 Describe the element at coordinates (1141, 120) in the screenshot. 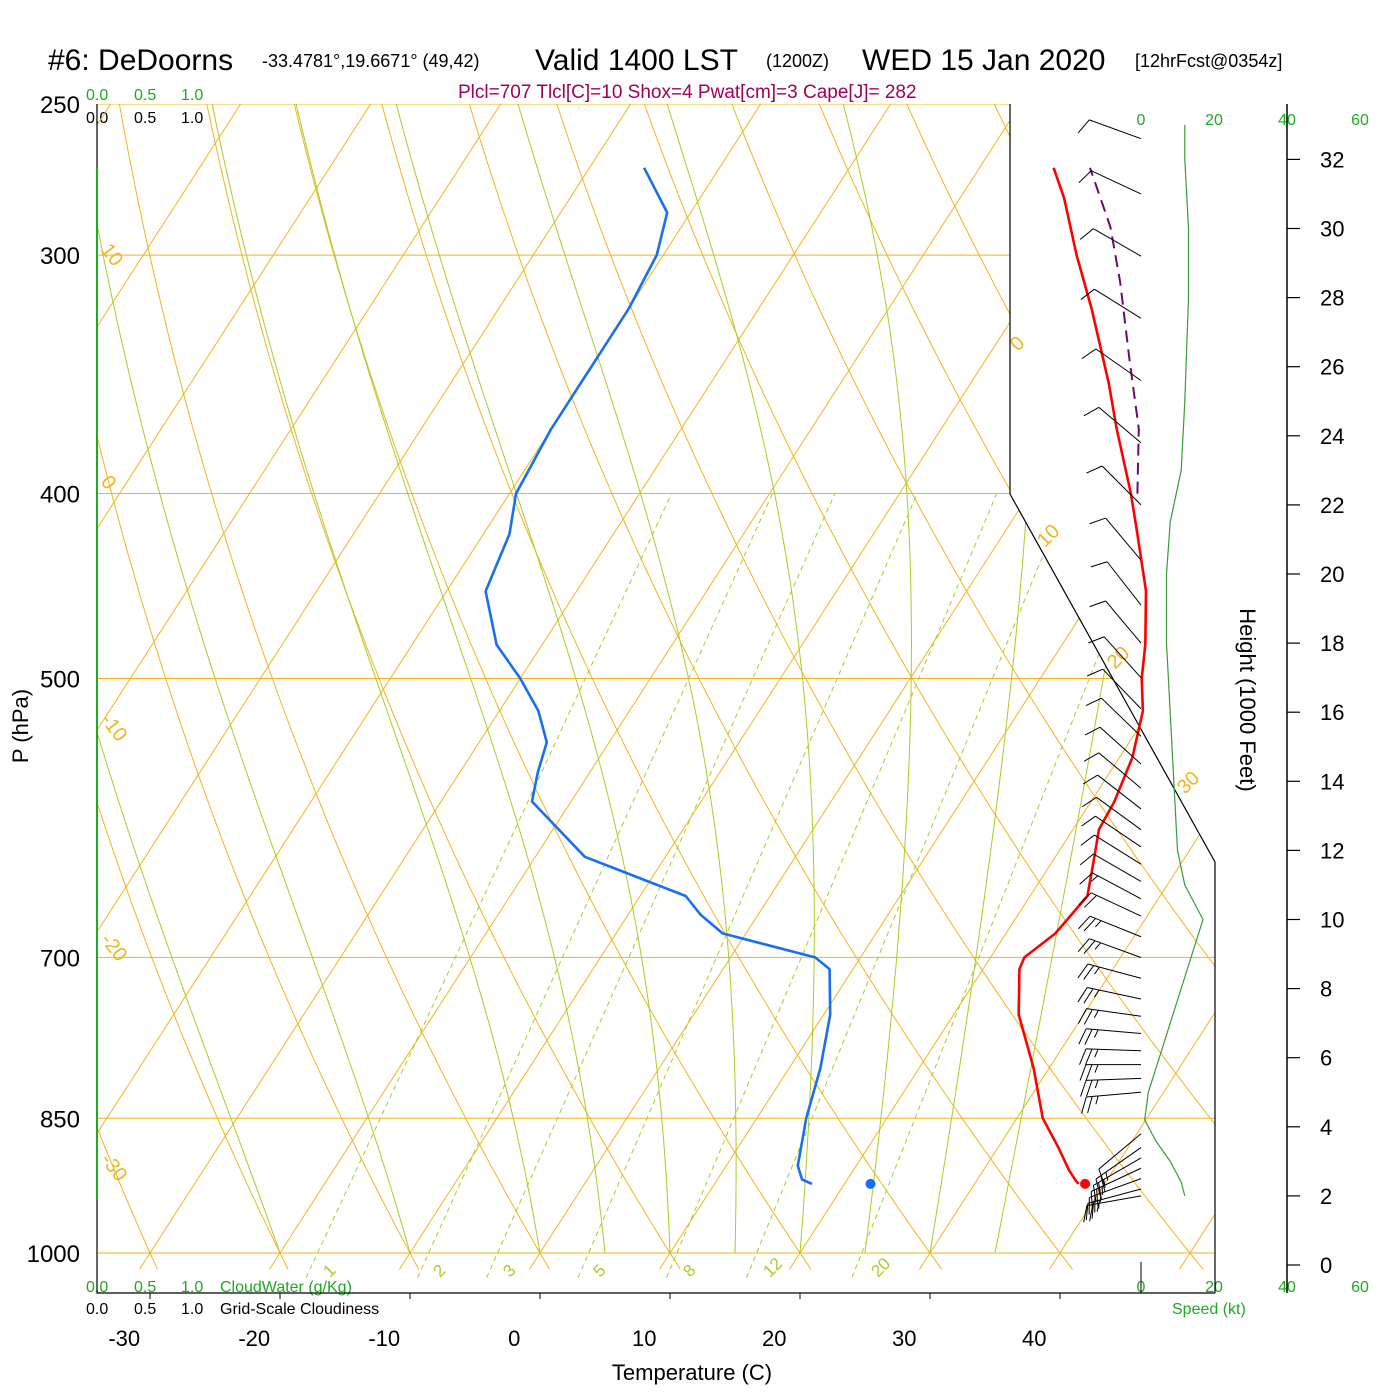

I see `speed-top-tick: 0` at that location.